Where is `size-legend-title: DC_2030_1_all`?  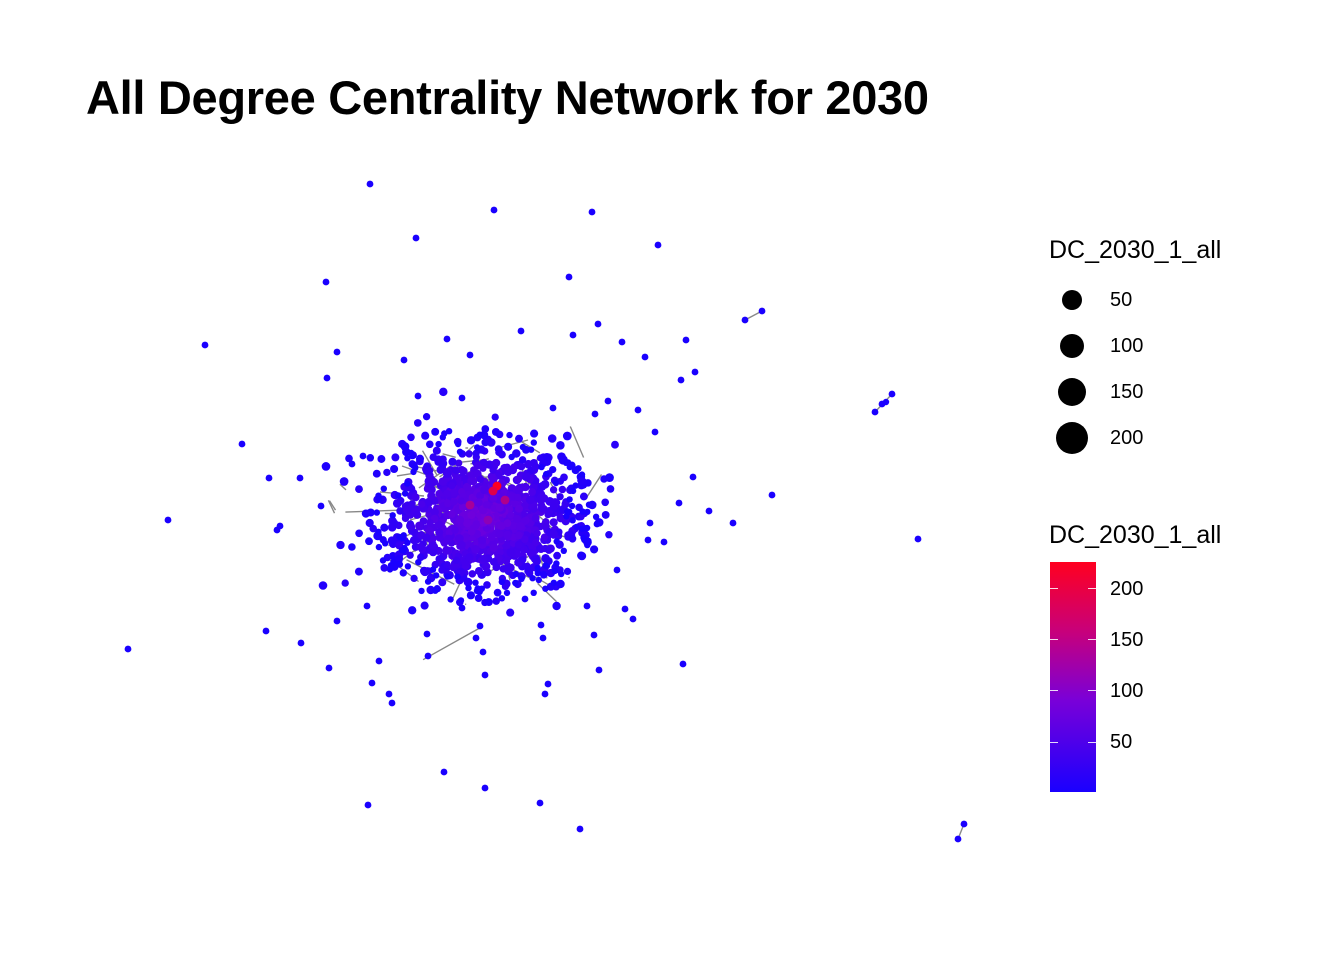 size-legend-title: DC_2030_1_all is located at coordinates (1135, 250).